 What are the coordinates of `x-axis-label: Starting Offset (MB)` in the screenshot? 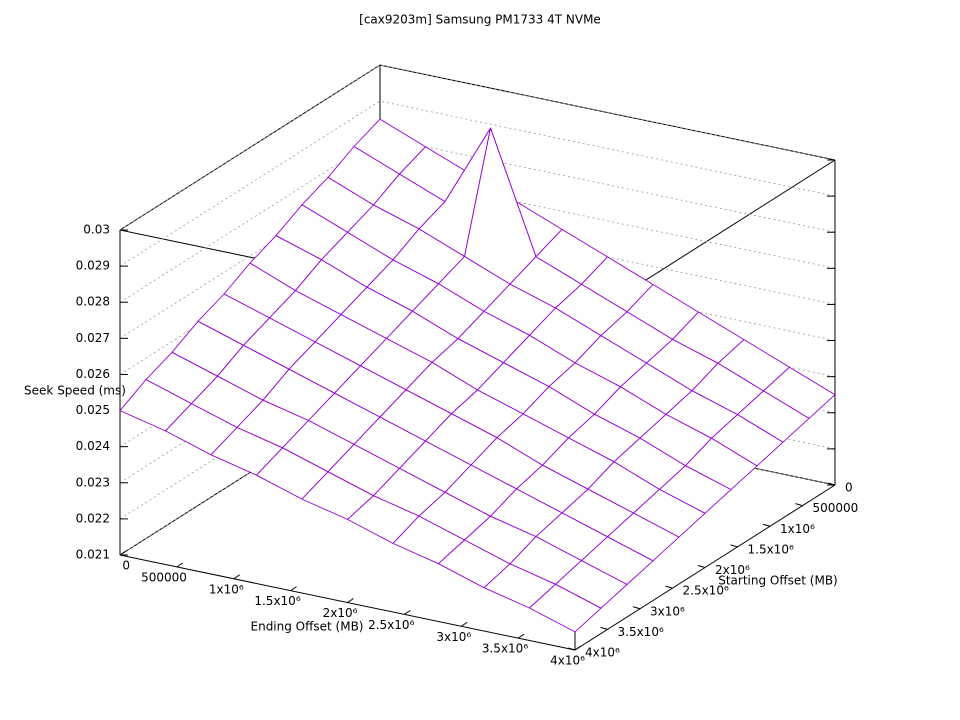 It's located at (778, 581).